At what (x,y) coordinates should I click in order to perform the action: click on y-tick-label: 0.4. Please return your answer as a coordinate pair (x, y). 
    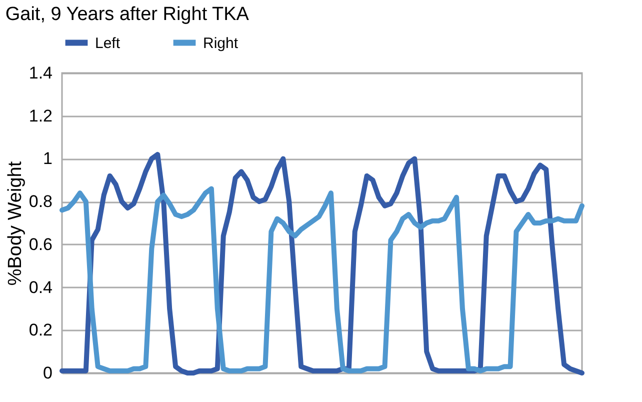
    Looking at the image, I should click on (40, 287).